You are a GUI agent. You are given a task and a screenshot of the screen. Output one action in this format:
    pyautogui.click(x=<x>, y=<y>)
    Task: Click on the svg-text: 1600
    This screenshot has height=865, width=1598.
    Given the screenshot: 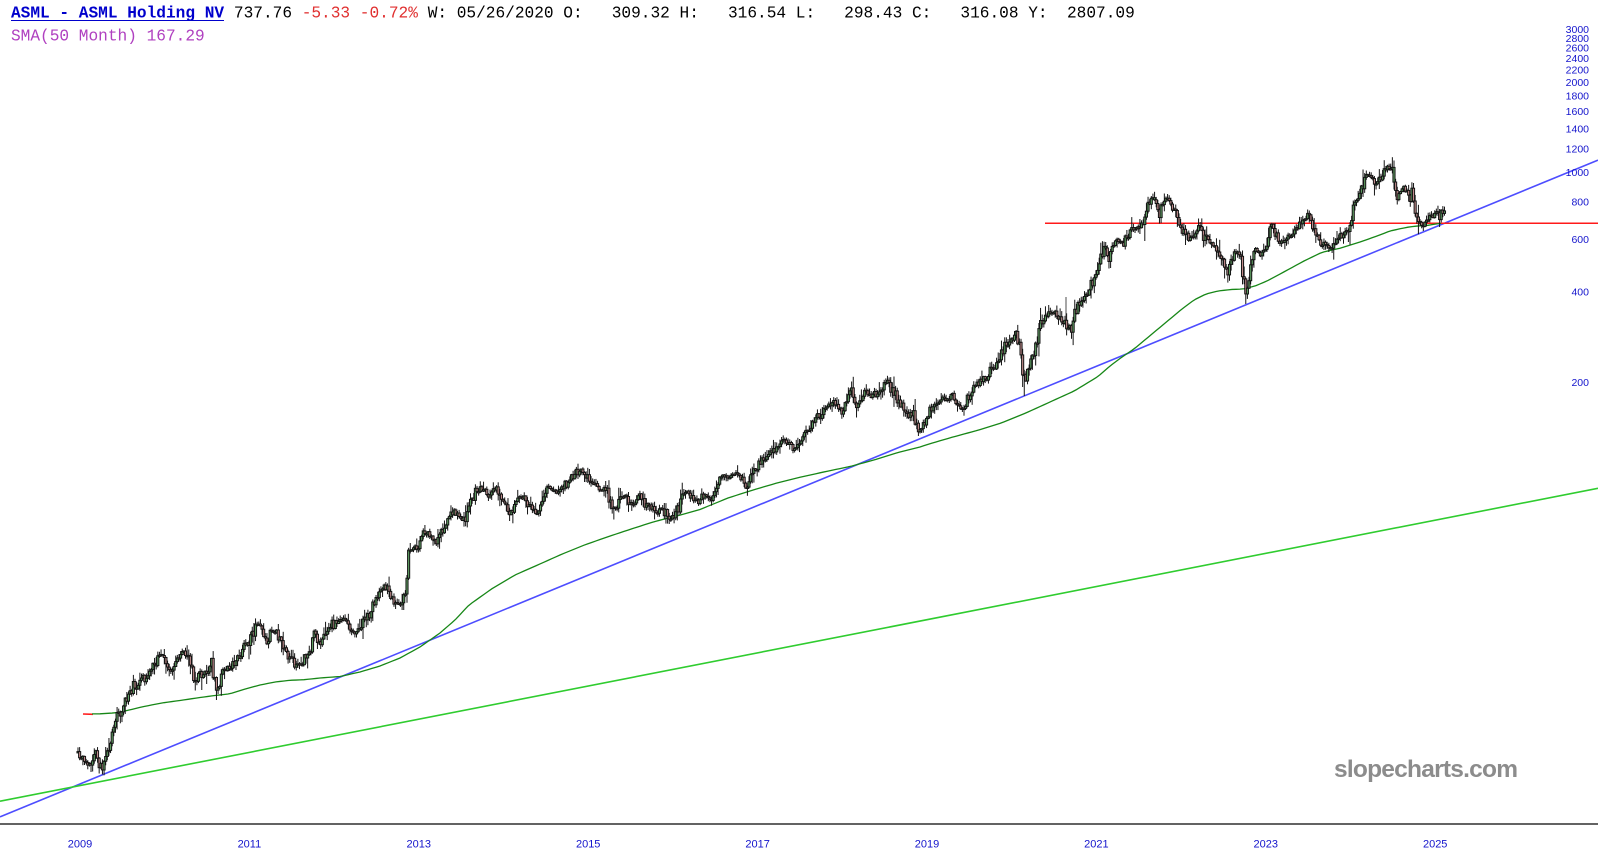 What is the action you would take?
    pyautogui.click(x=1578, y=112)
    